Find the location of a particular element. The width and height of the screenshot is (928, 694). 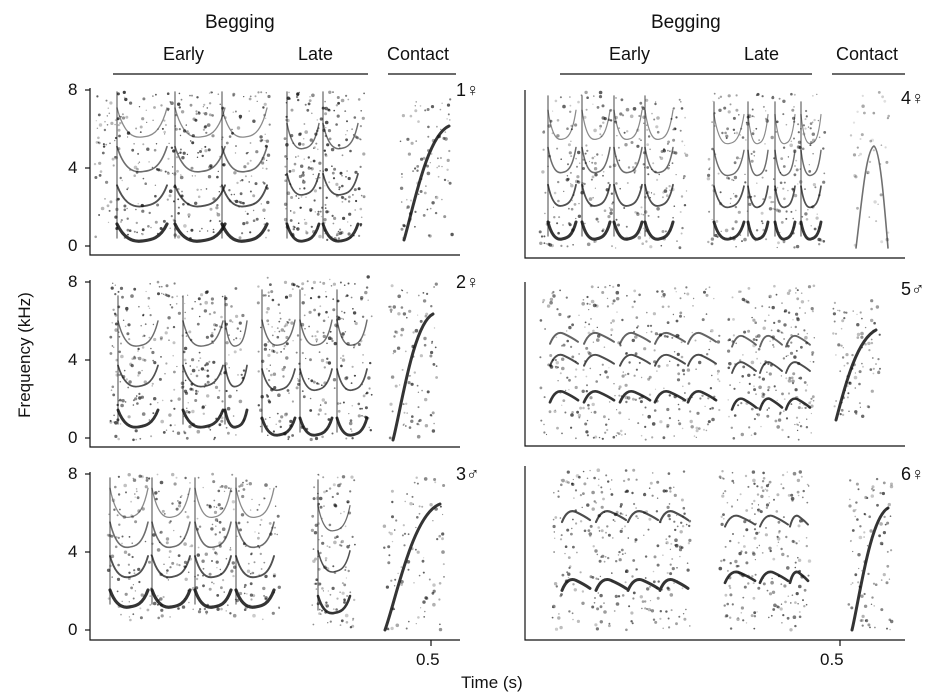

p3-ytick-0: 0 is located at coordinates (73, 629).